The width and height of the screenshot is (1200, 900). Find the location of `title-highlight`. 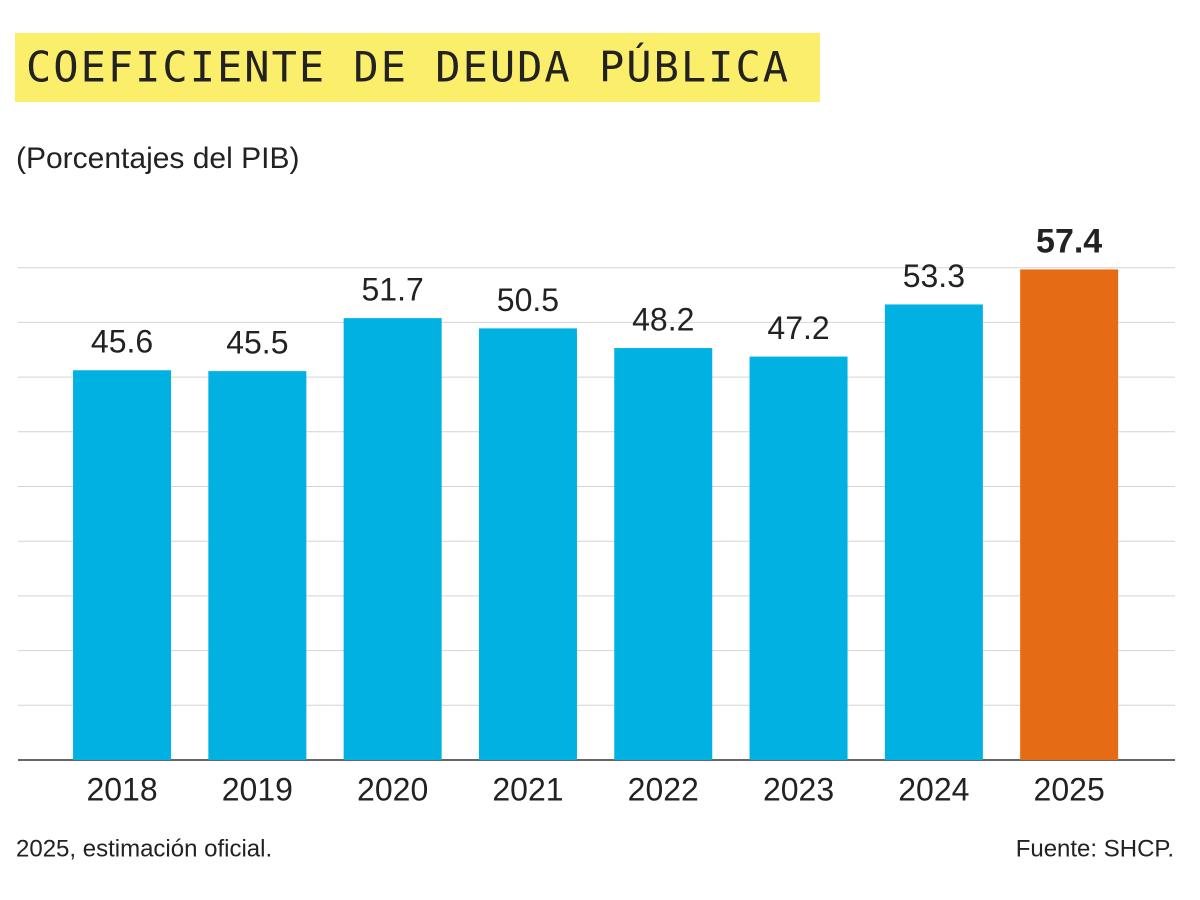

title-highlight is located at coordinates (417, 67).